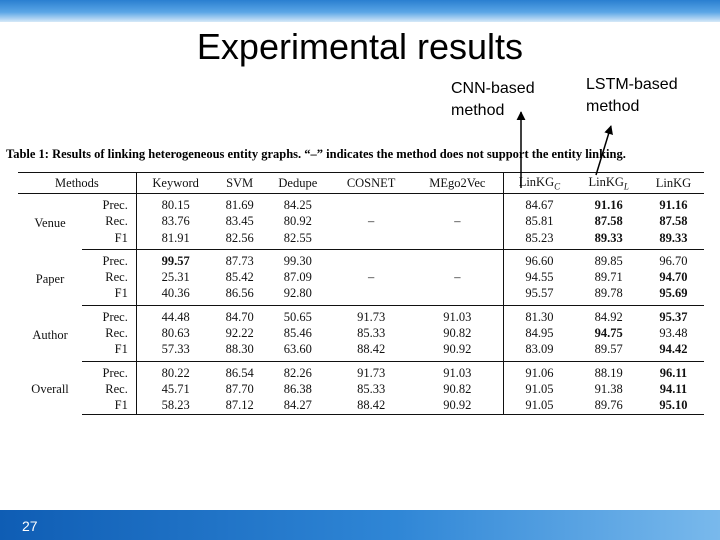 Image resolution: width=720 pixels, height=540 pixels. What do you see at coordinates (371, 351) in the screenshot?
I see `cell-cosnet: 88.42` at bounding box center [371, 351].